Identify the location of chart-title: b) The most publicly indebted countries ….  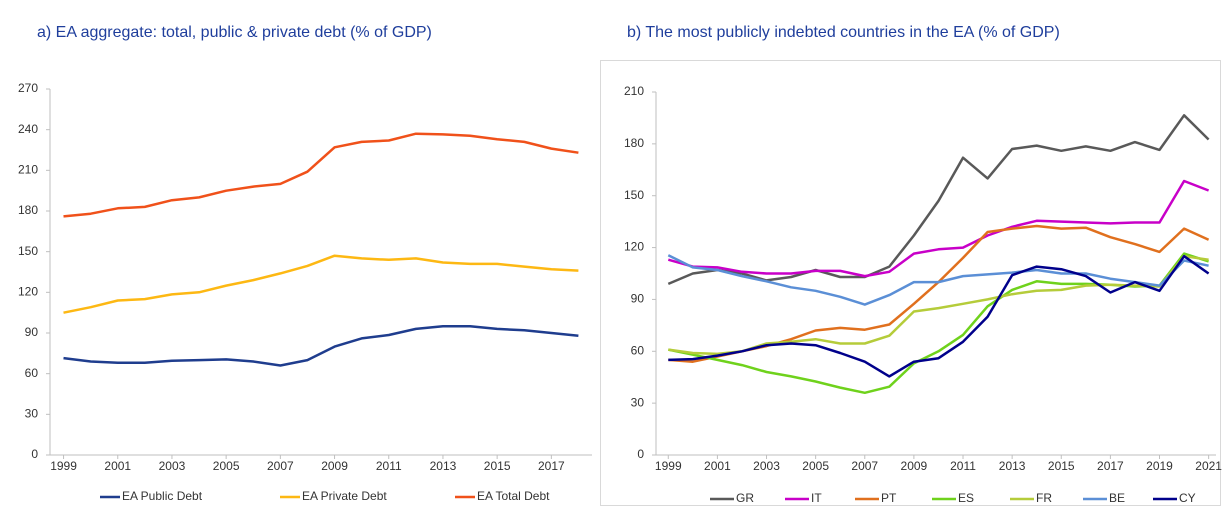
(843, 32).